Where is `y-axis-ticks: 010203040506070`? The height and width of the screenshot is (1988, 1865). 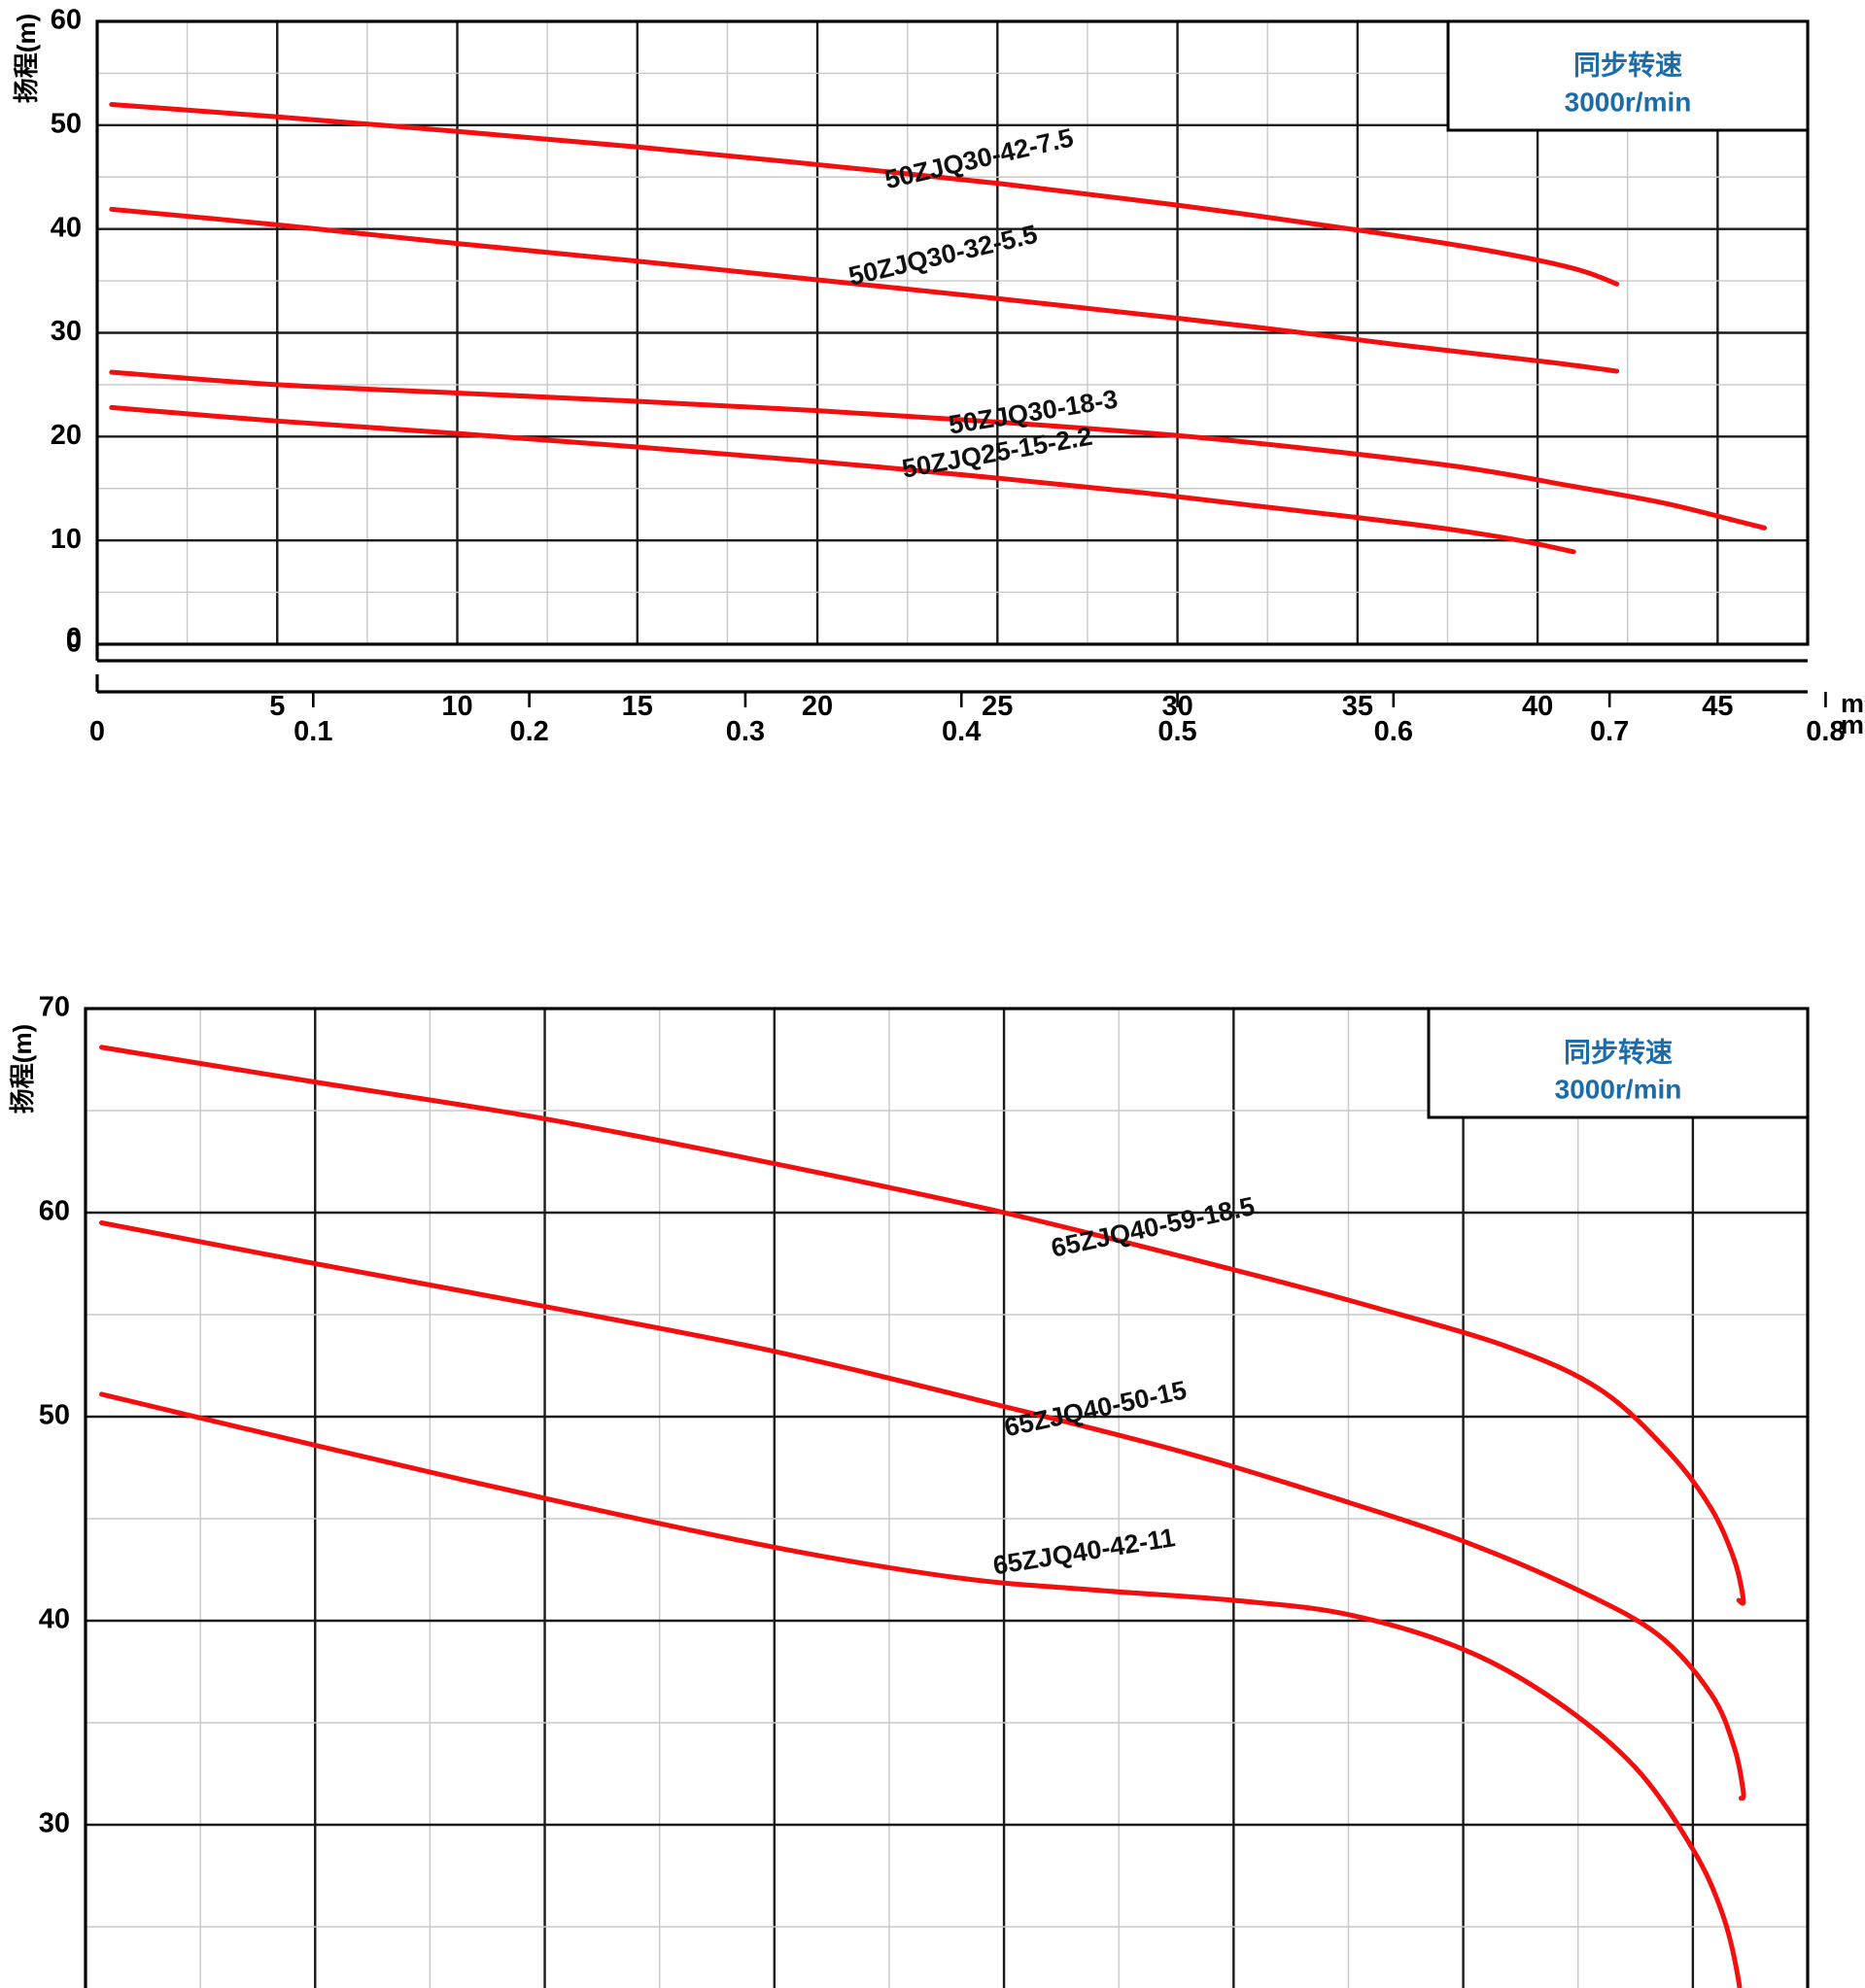 y-axis-ticks: 010203040506070 is located at coordinates (54, 1415).